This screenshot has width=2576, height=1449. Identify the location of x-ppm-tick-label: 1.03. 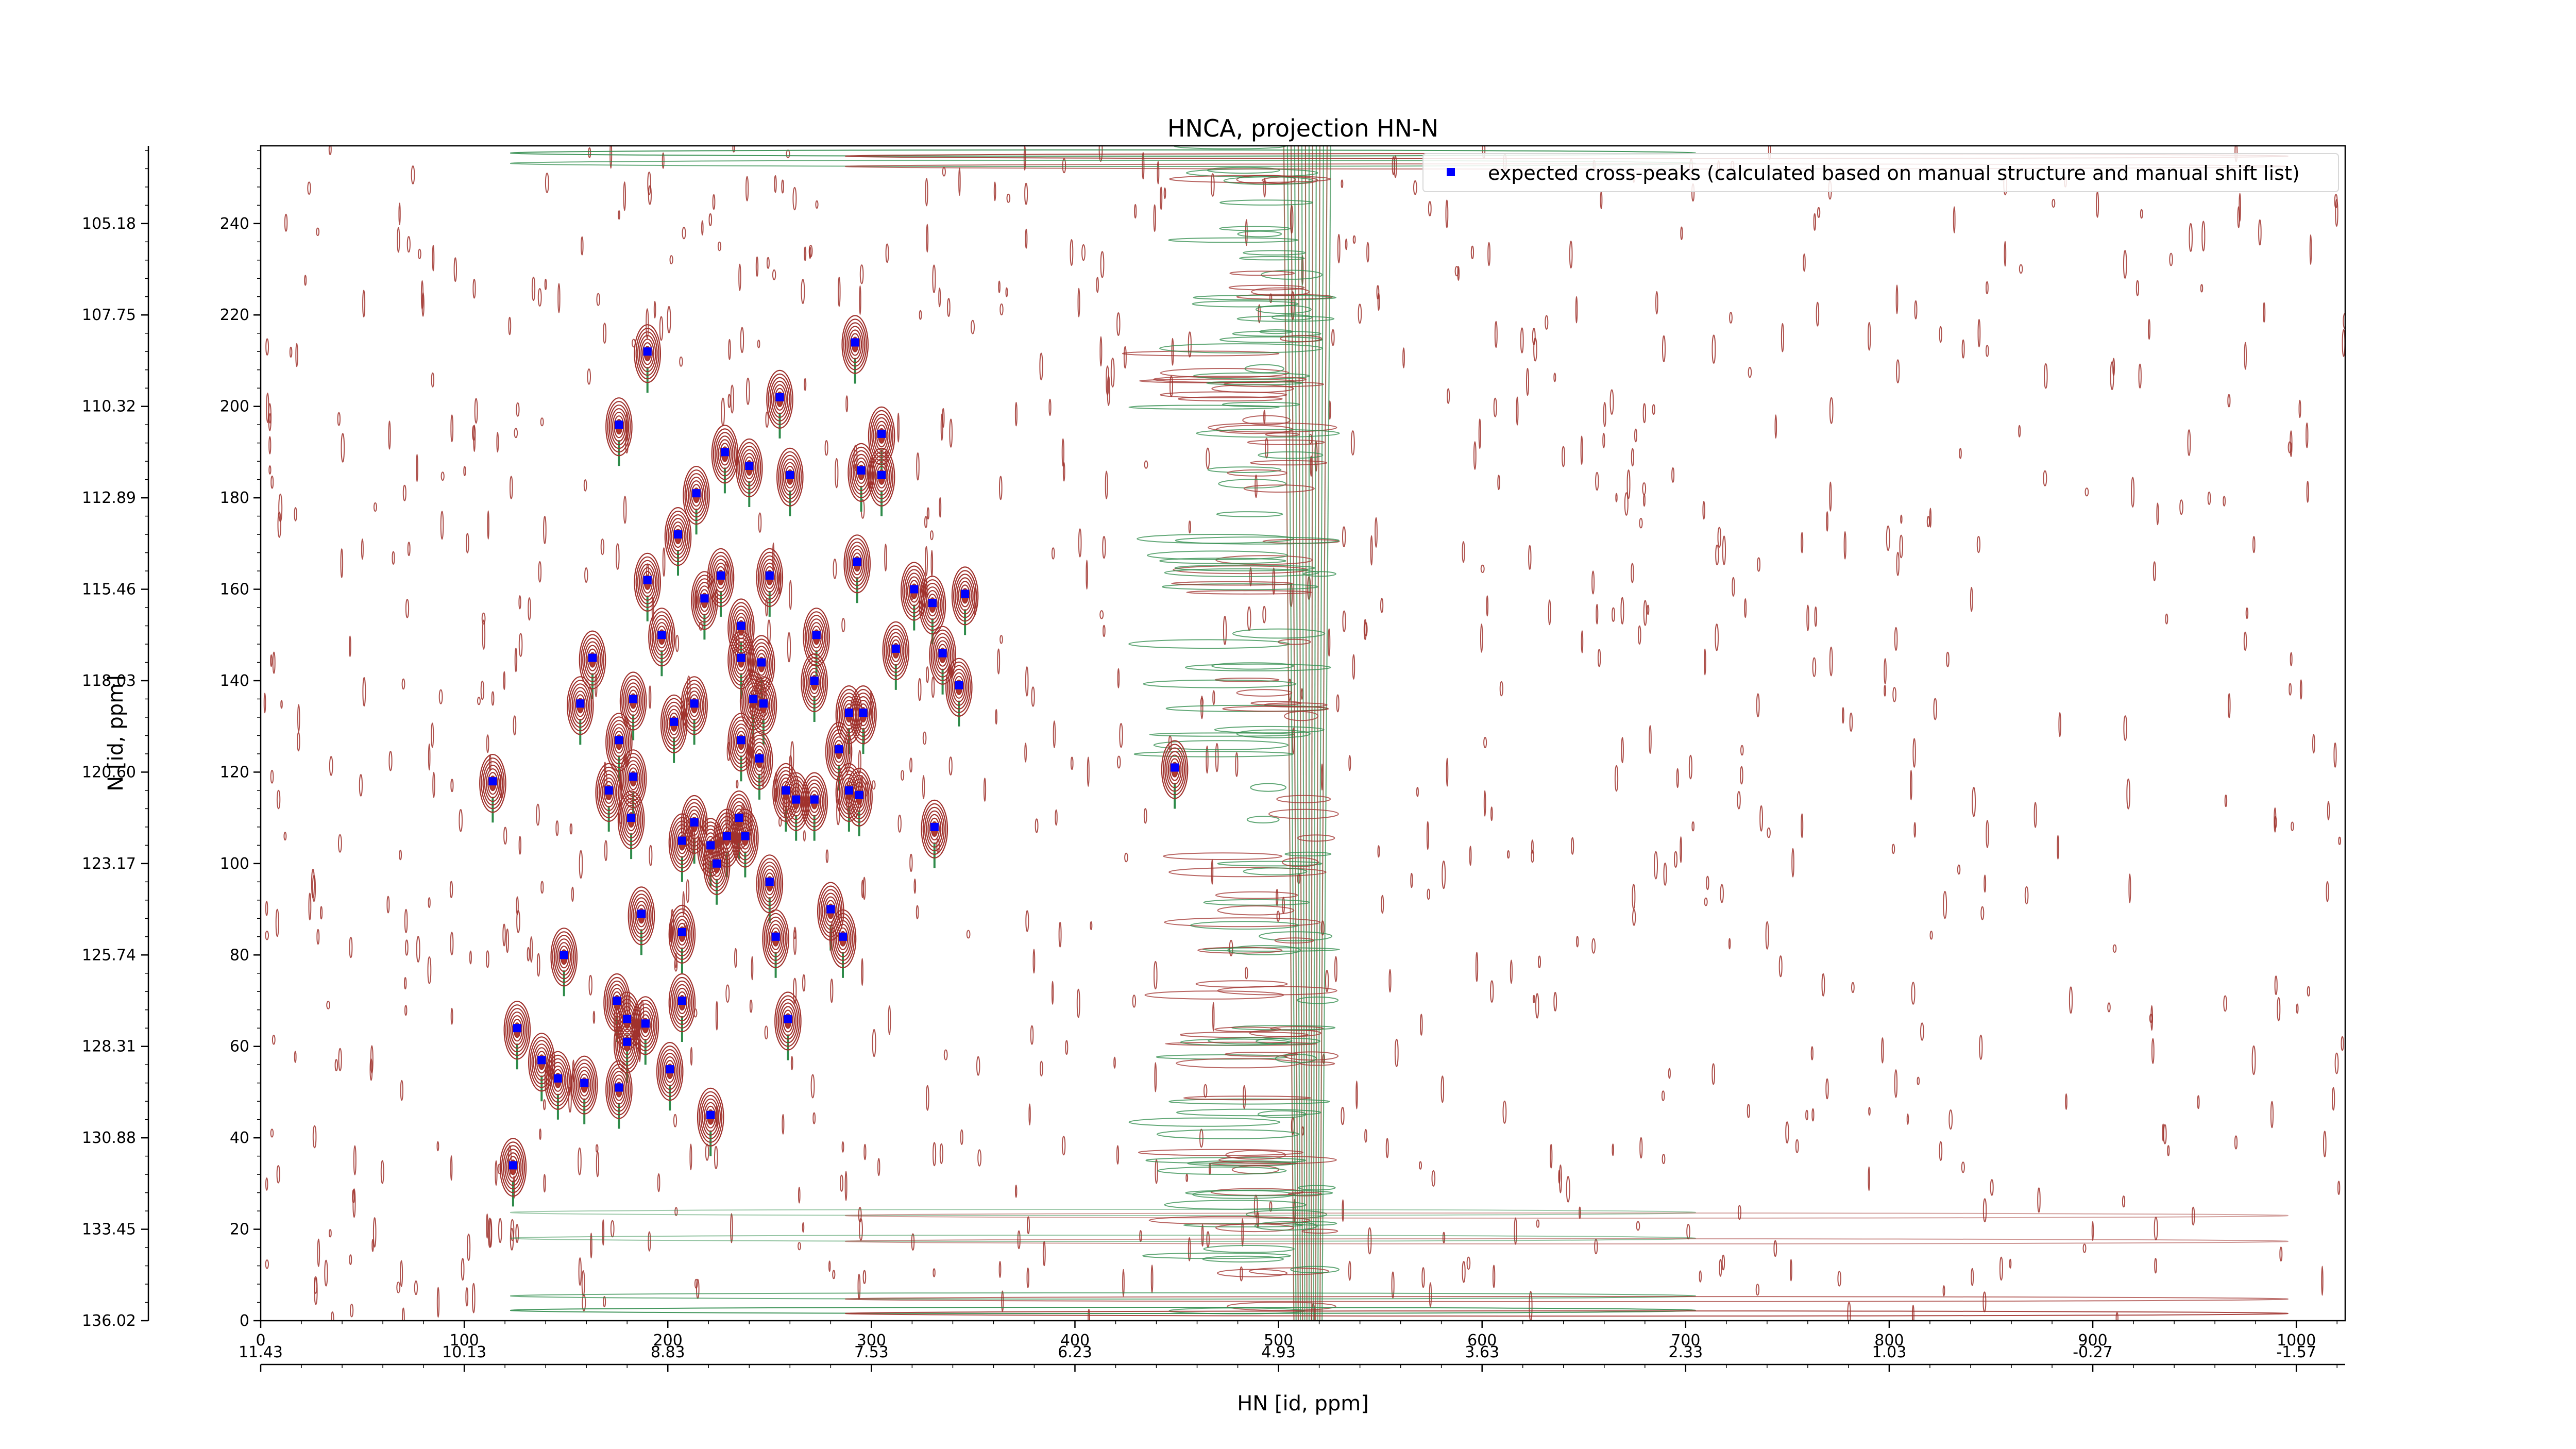
(1889, 1352).